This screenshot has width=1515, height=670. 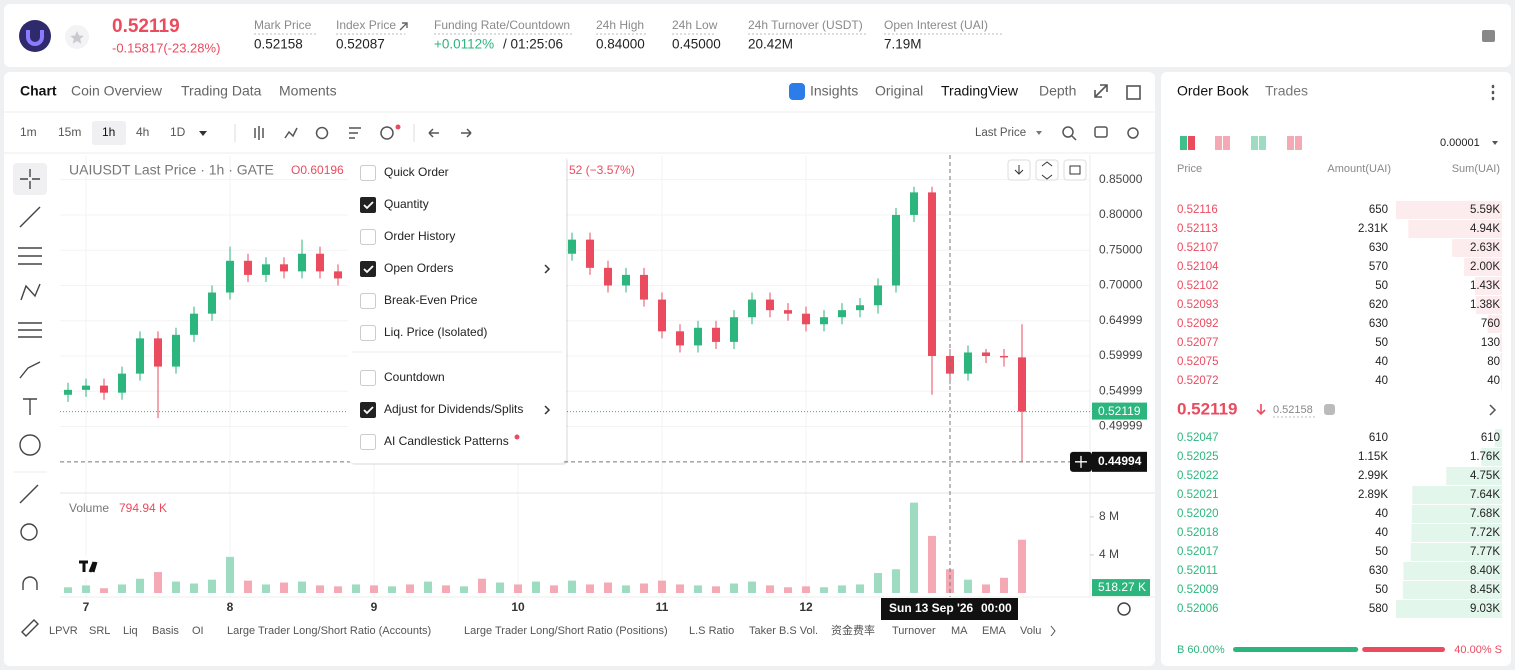 What do you see at coordinates (1057, 91) in the screenshot?
I see `view-tab: Depth` at bounding box center [1057, 91].